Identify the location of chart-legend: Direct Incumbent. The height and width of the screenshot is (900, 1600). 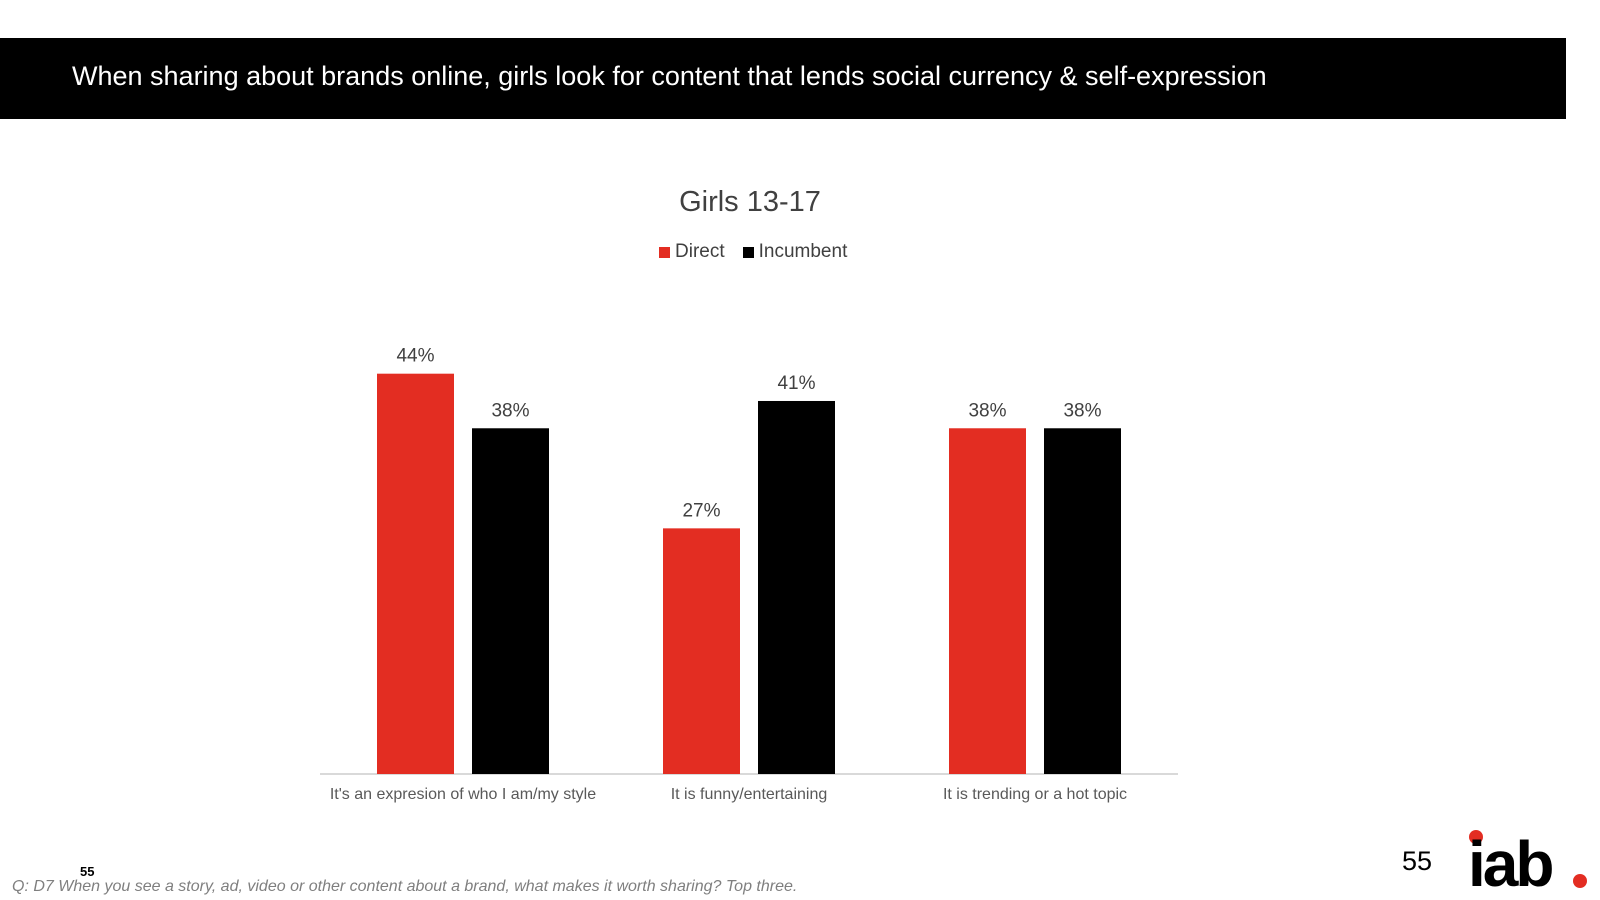
(753, 252).